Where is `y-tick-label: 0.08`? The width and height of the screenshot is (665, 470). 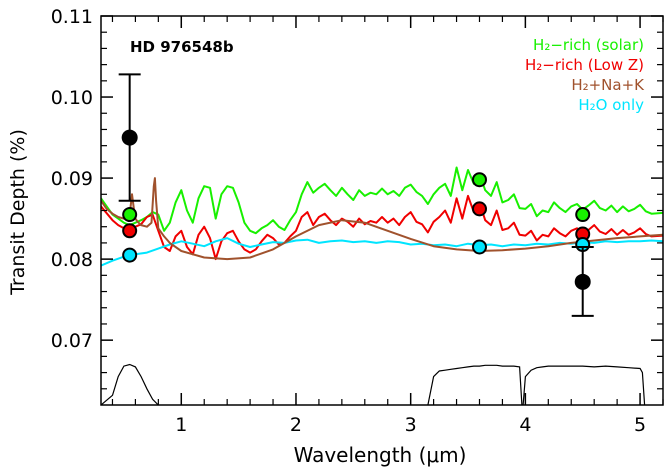 y-tick-label: 0.08 is located at coordinates (72, 260).